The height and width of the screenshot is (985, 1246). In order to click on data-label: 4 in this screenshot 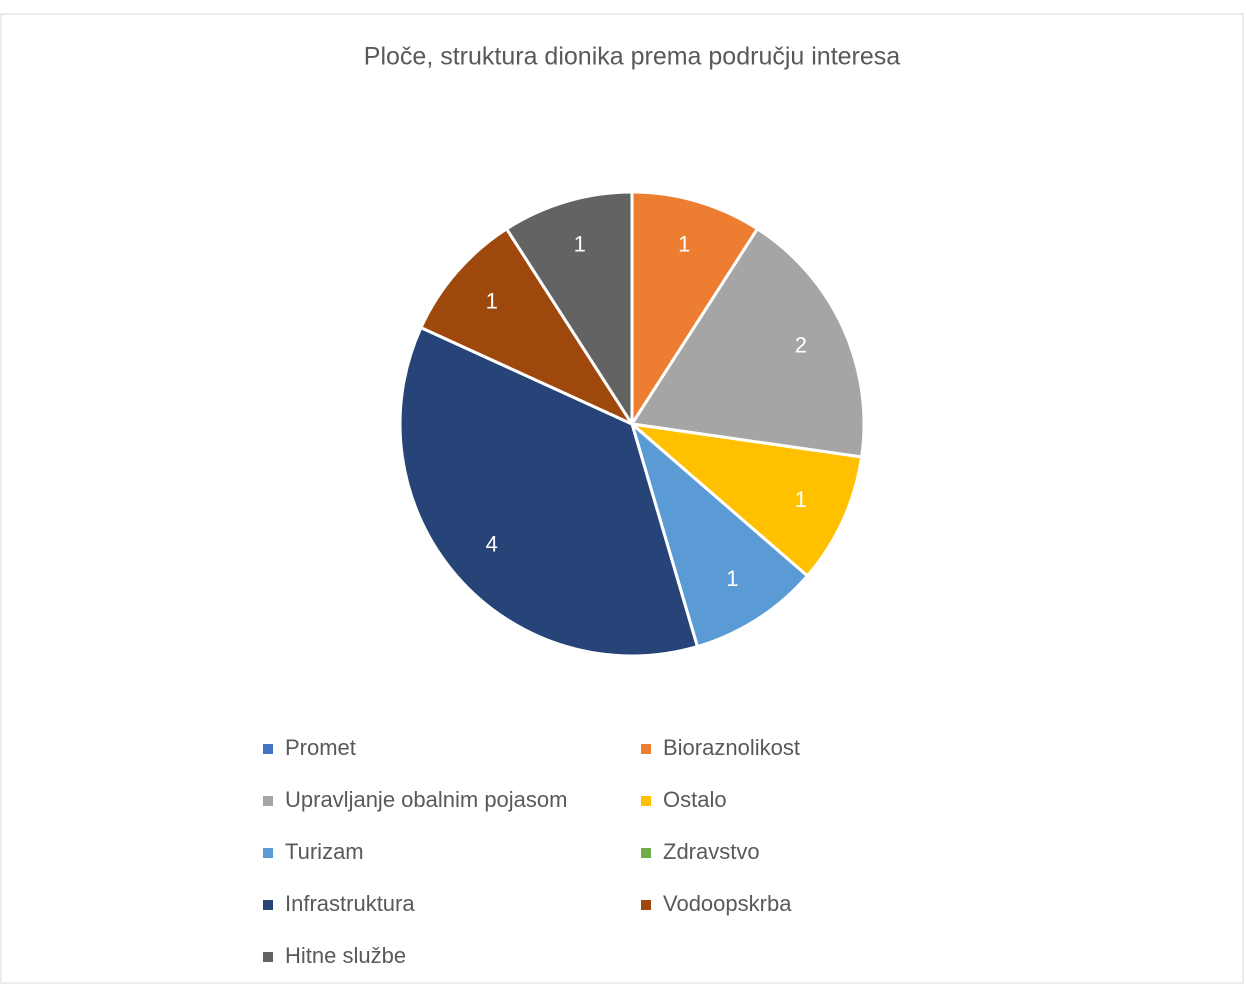, I will do `click(492, 543)`.